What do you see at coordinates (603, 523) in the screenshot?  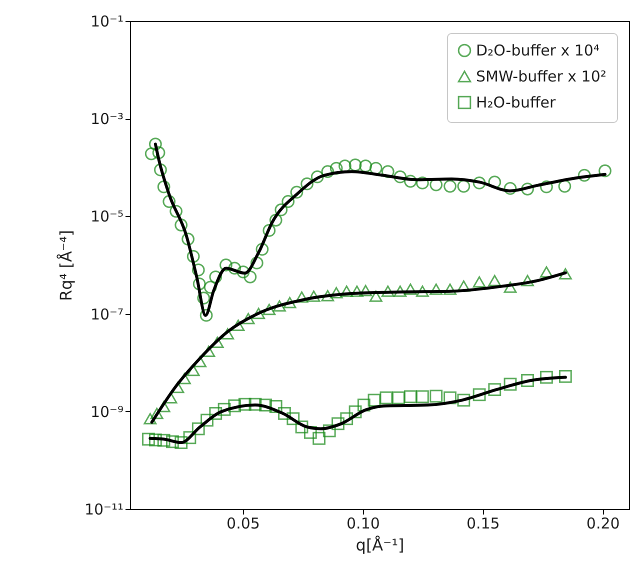 I see `x-tick-label: 0.20` at bounding box center [603, 523].